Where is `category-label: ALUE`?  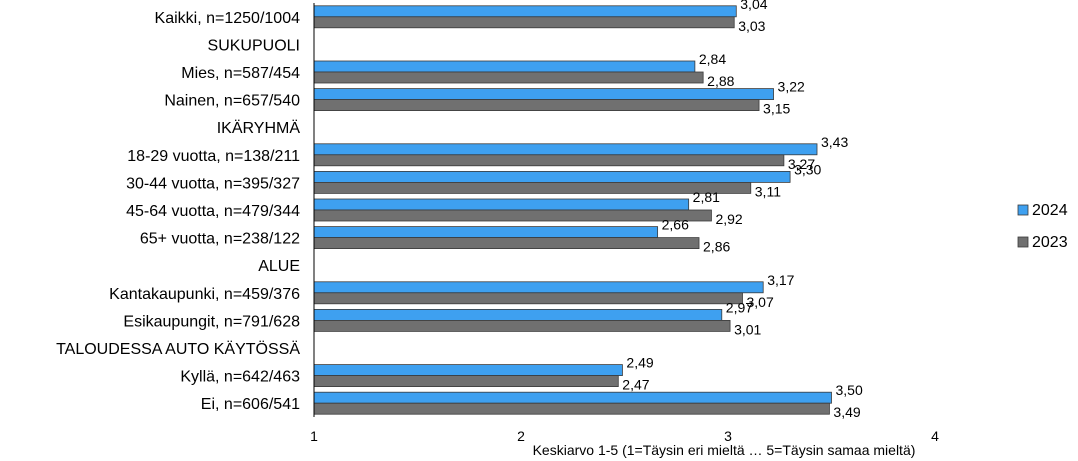
category-label: ALUE is located at coordinates (279, 266).